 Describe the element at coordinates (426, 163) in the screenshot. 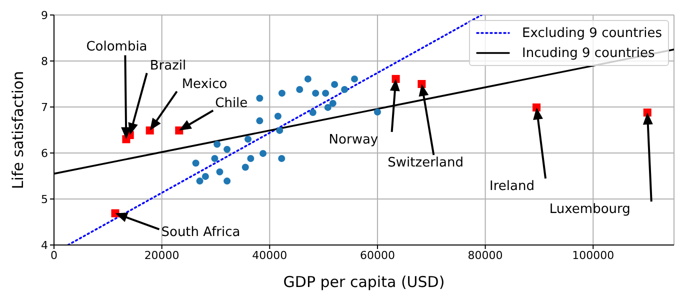

I see `annotation: Switzerland` at that location.